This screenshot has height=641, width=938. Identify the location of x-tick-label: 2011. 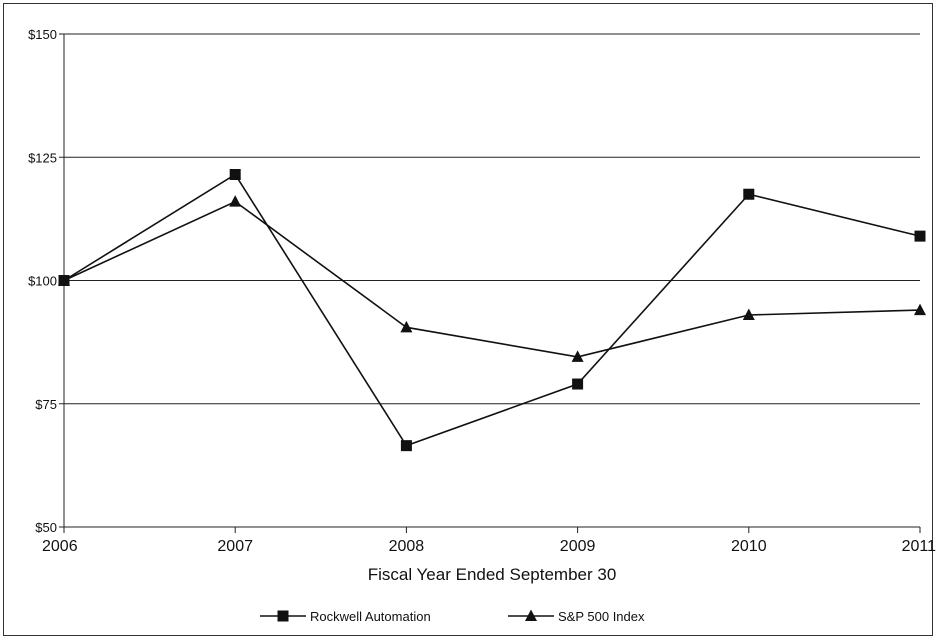
(919, 546).